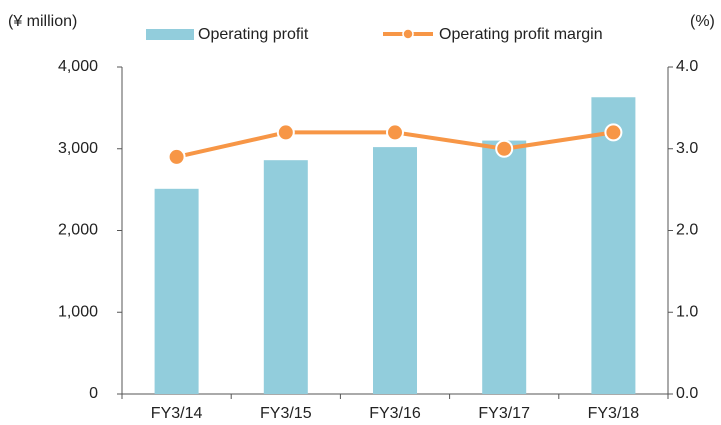 Image resolution: width=721 pixels, height=425 pixels. Describe the element at coordinates (93, 393) in the screenshot. I see `y-tick-label: 0` at that location.